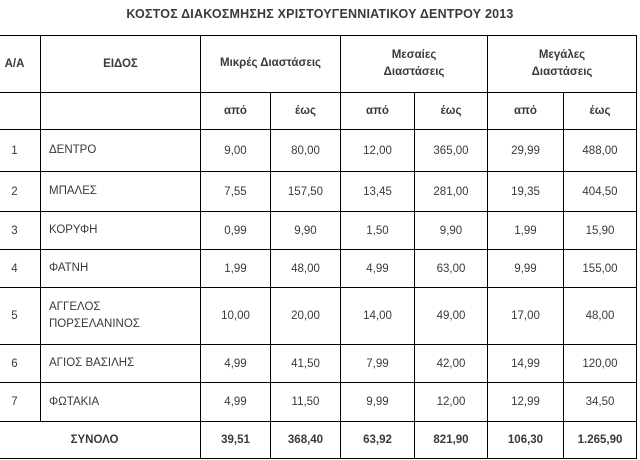 The width and height of the screenshot is (640, 460). Describe the element at coordinates (120, 64) in the screenshot. I see `header-cell-item: ΕΙΔΟΣ` at that location.